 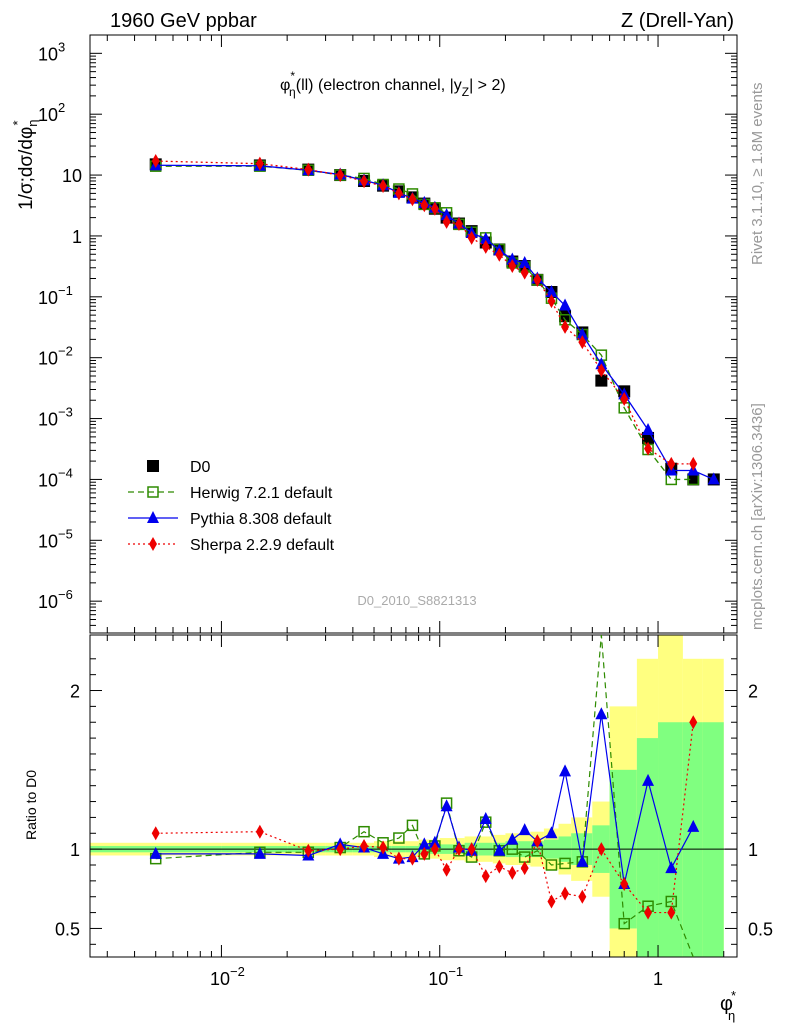 What do you see at coordinates (760, 929) in the screenshot?
I see `ratio-tick-label-right: 0.5` at bounding box center [760, 929].